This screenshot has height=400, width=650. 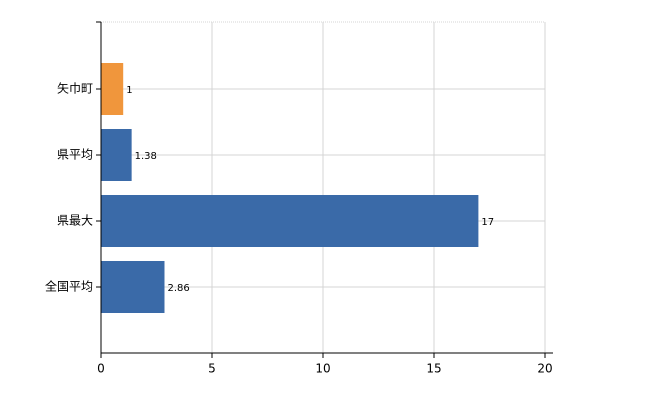 What do you see at coordinates (433, 369) in the screenshot?
I see `x-tick-label: 15` at bounding box center [433, 369].